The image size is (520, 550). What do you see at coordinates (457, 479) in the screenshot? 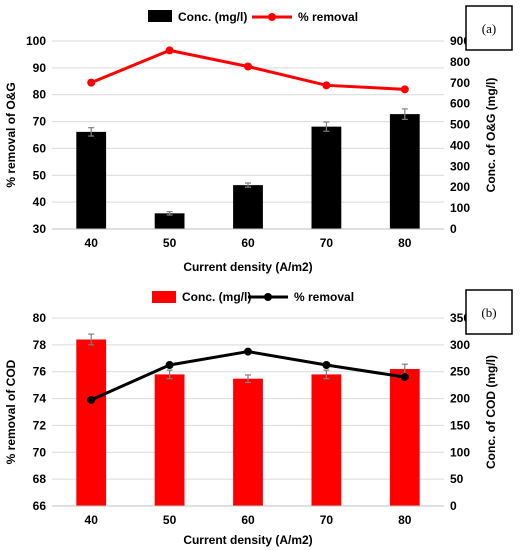
I see `y-right-tick-label: 50` at bounding box center [457, 479].